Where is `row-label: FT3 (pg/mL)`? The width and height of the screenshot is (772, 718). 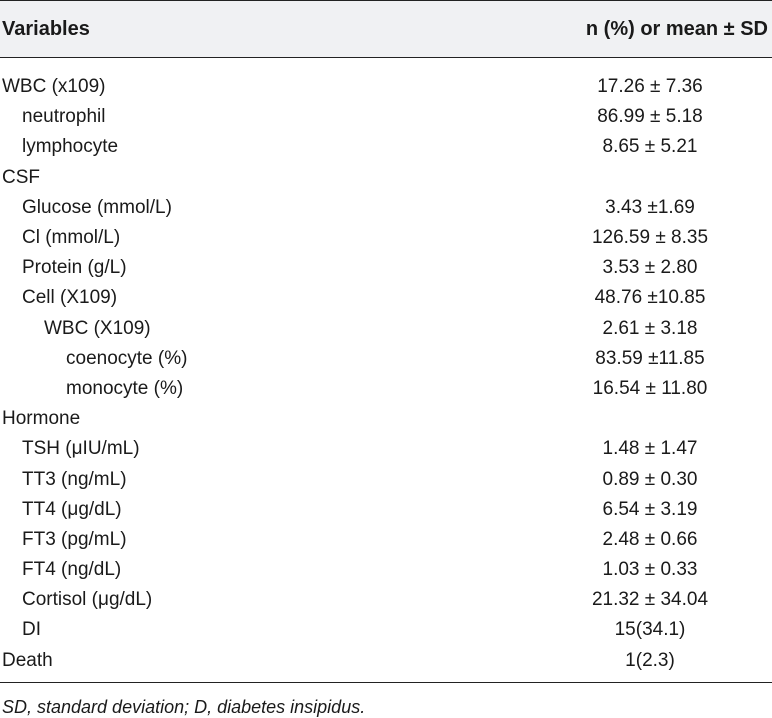
row-label: FT3 (pg/mL) is located at coordinates (74, 539).